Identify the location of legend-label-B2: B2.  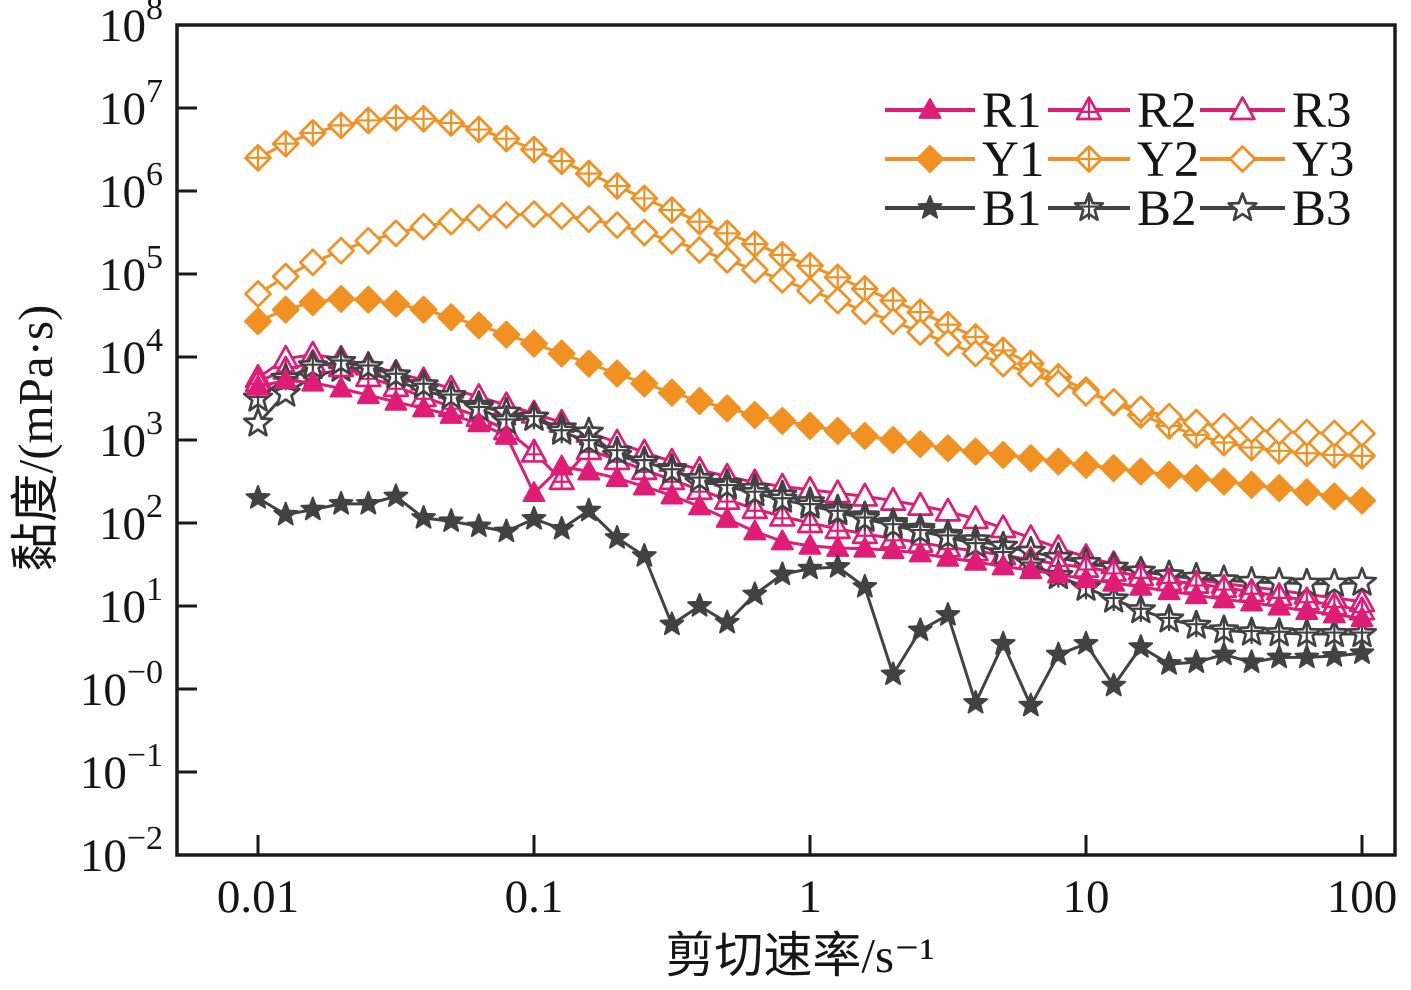
(1167, 209).